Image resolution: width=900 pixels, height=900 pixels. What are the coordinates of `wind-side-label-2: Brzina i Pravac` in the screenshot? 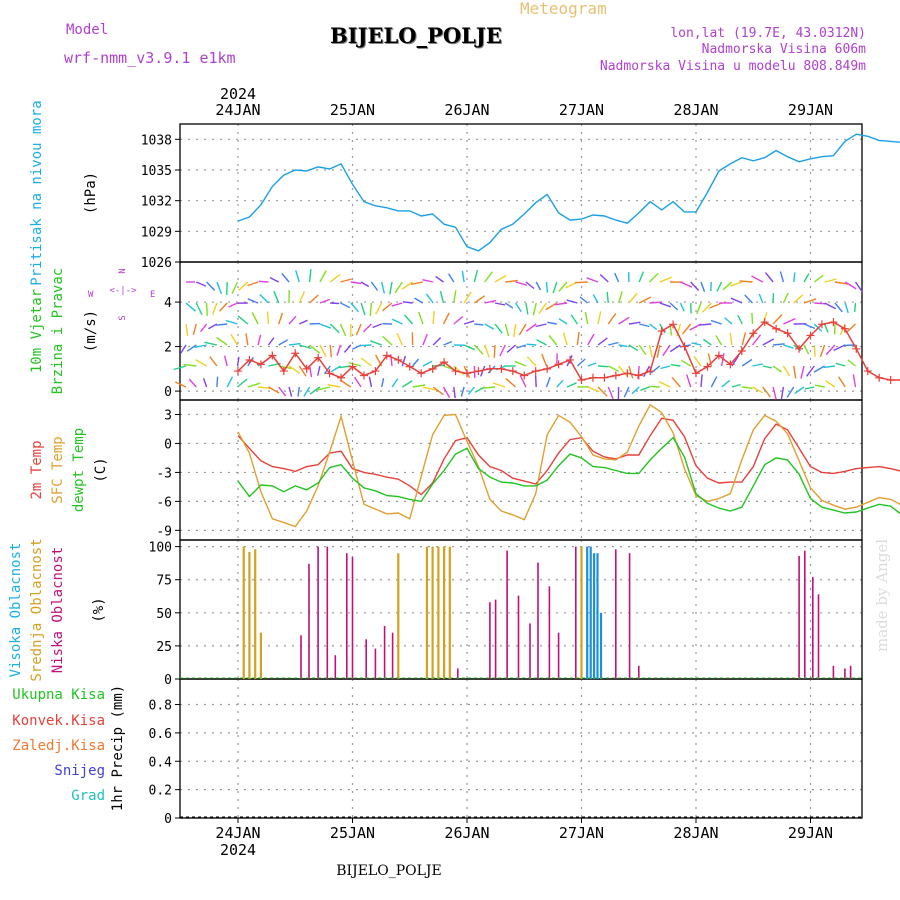 It's located at (58, 331).